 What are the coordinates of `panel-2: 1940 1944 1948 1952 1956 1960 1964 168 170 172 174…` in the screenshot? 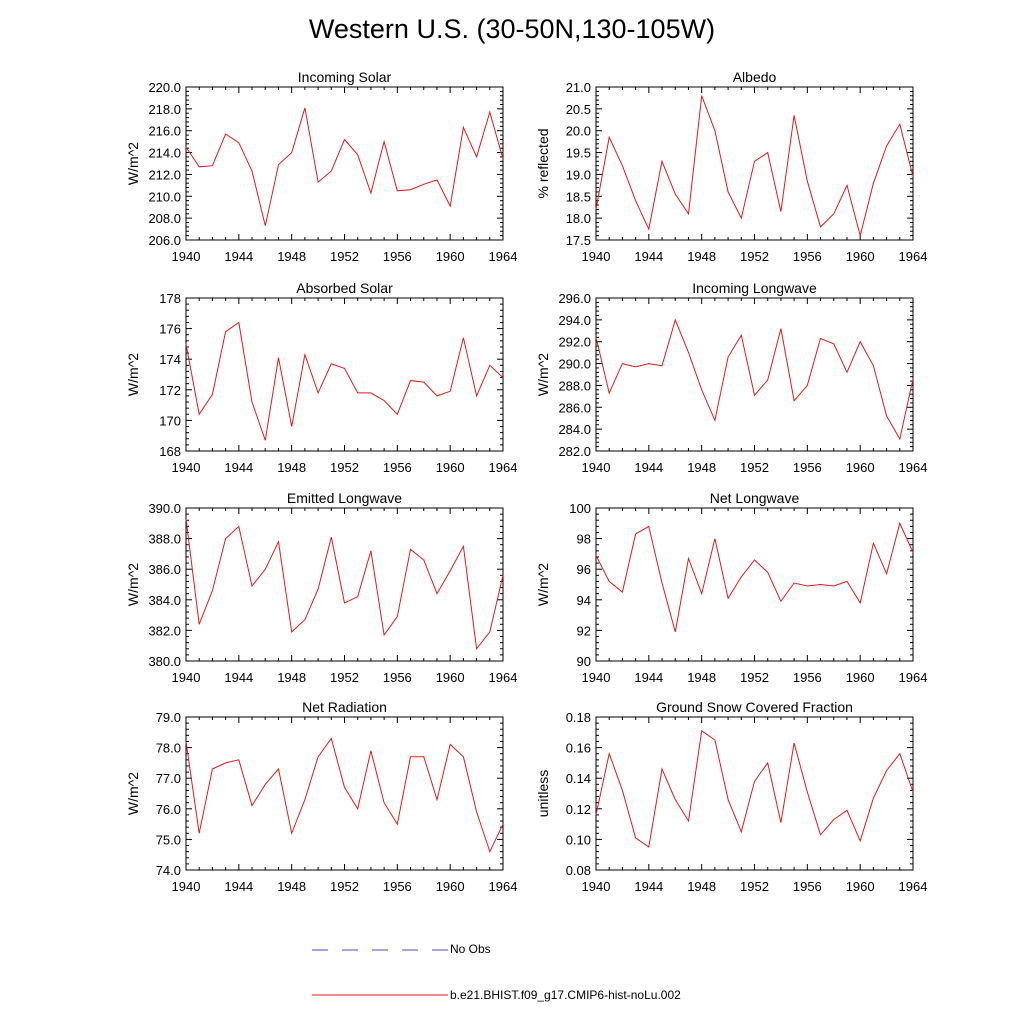 It's located at (321, 377).